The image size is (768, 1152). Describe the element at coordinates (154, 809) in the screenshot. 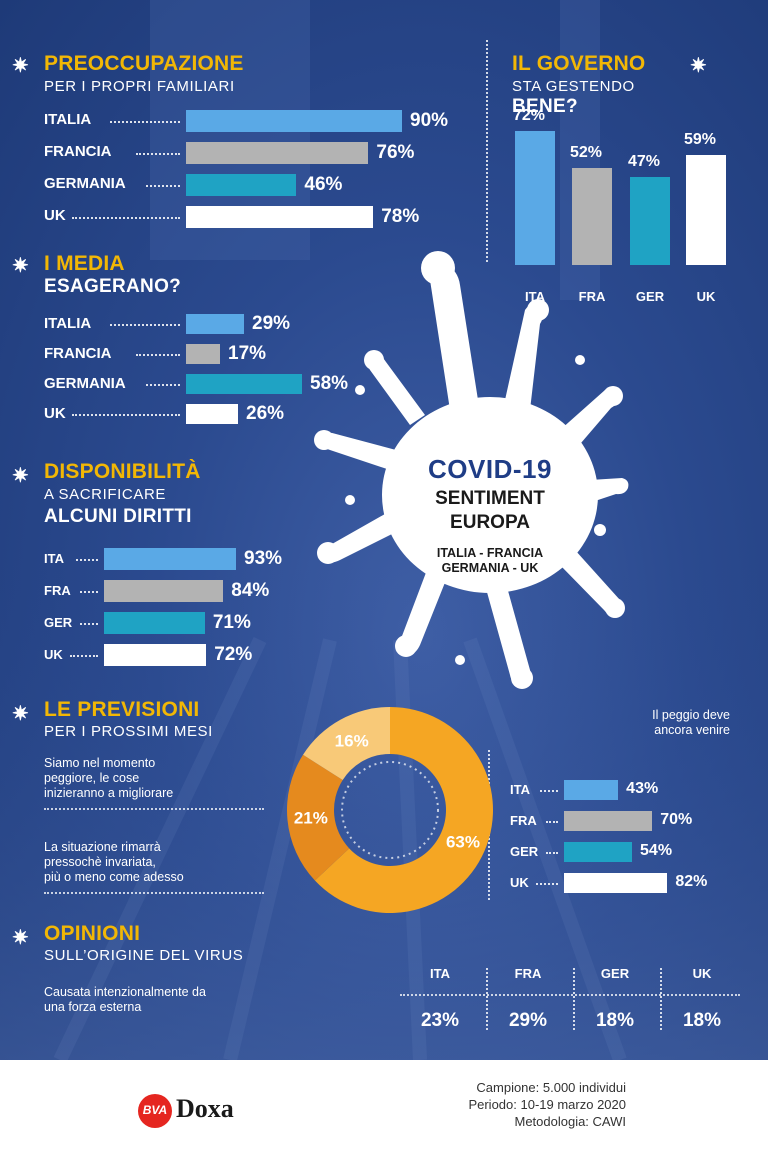

I see `migliorare-leader` at that location.